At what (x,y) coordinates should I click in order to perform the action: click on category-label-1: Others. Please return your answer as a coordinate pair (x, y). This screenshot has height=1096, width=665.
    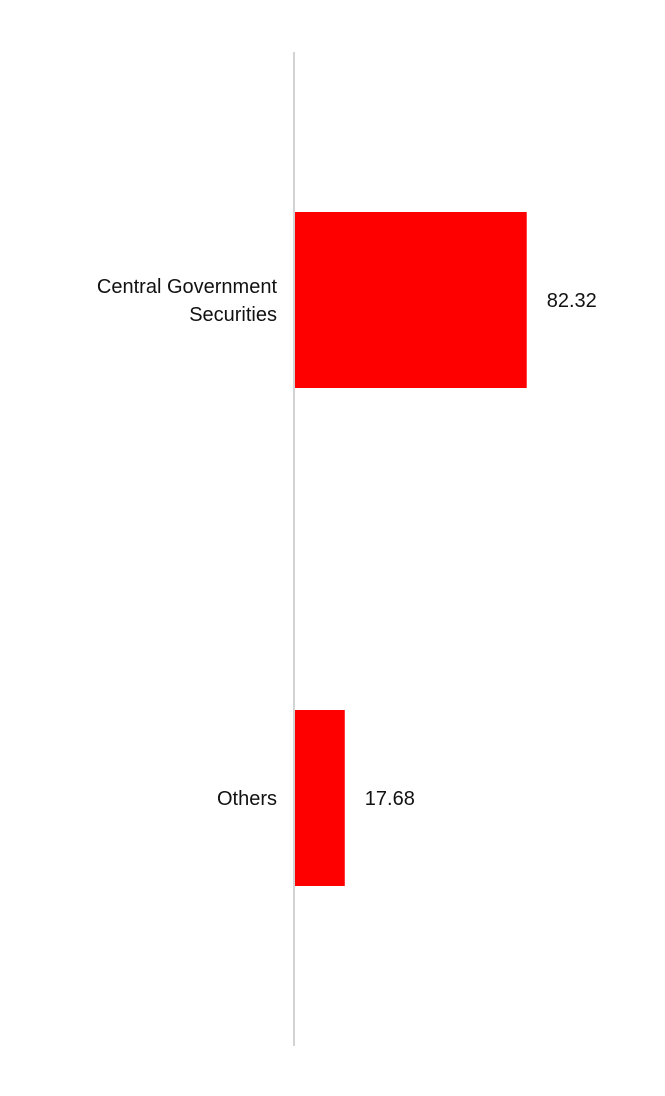
    Looking at the image, I should click on (247, 799).